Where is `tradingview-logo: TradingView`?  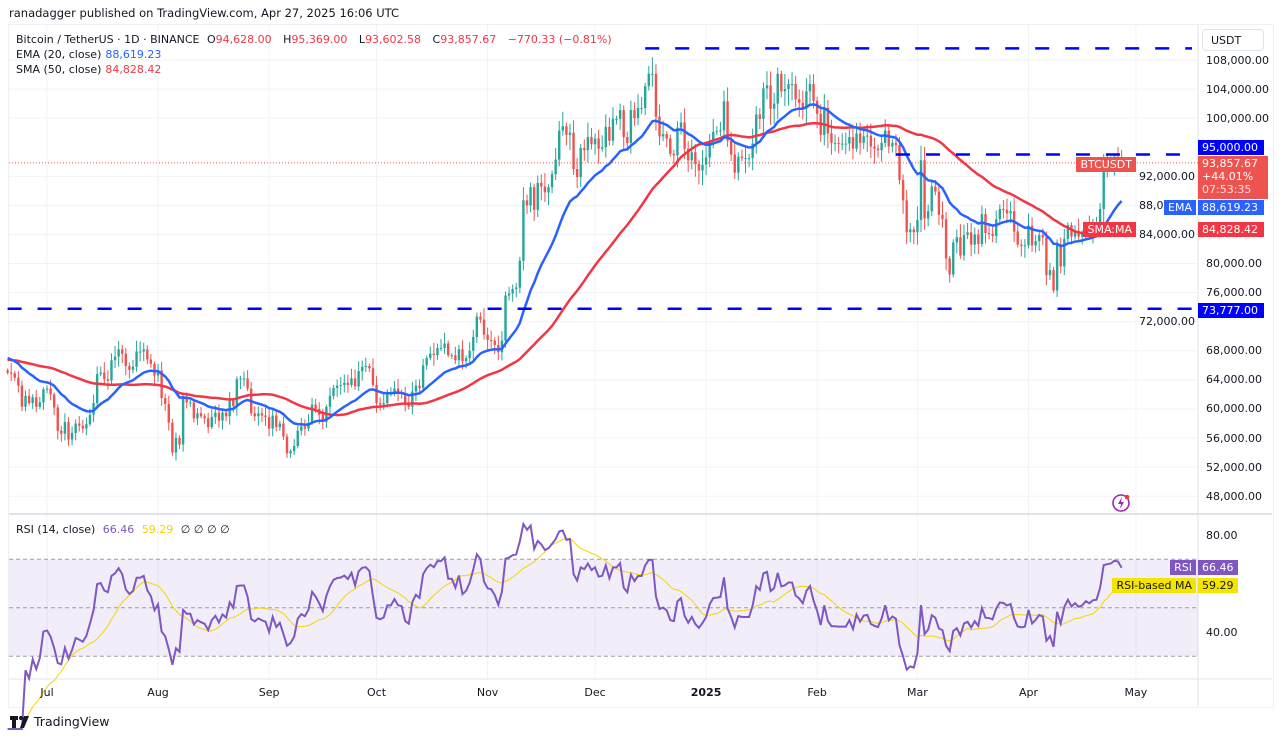
tradingview-logo: TradingView is located at coordinates (60, 721).